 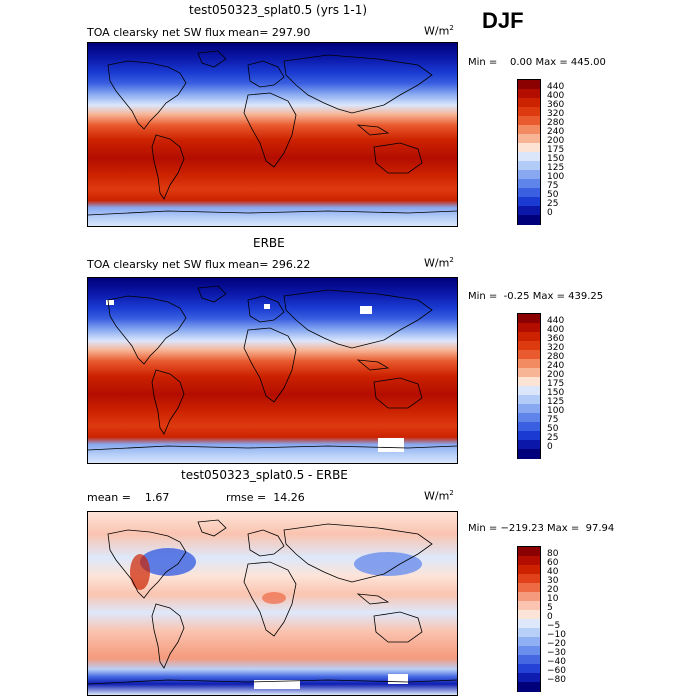 What do you see at coordinates (264, 475) in the screenshot?
I see `panel3-title: test050323_splat0.5 - ERBE` at bounding box center [264, 475].